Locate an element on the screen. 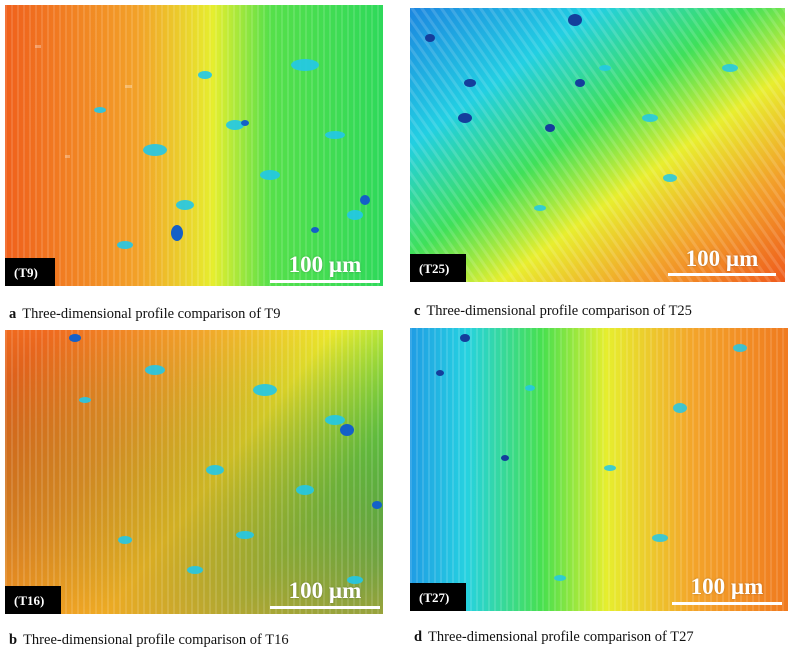 This screenshot has height=650, width=793. caption-letter-c: c is located at coordinates (417, 311).